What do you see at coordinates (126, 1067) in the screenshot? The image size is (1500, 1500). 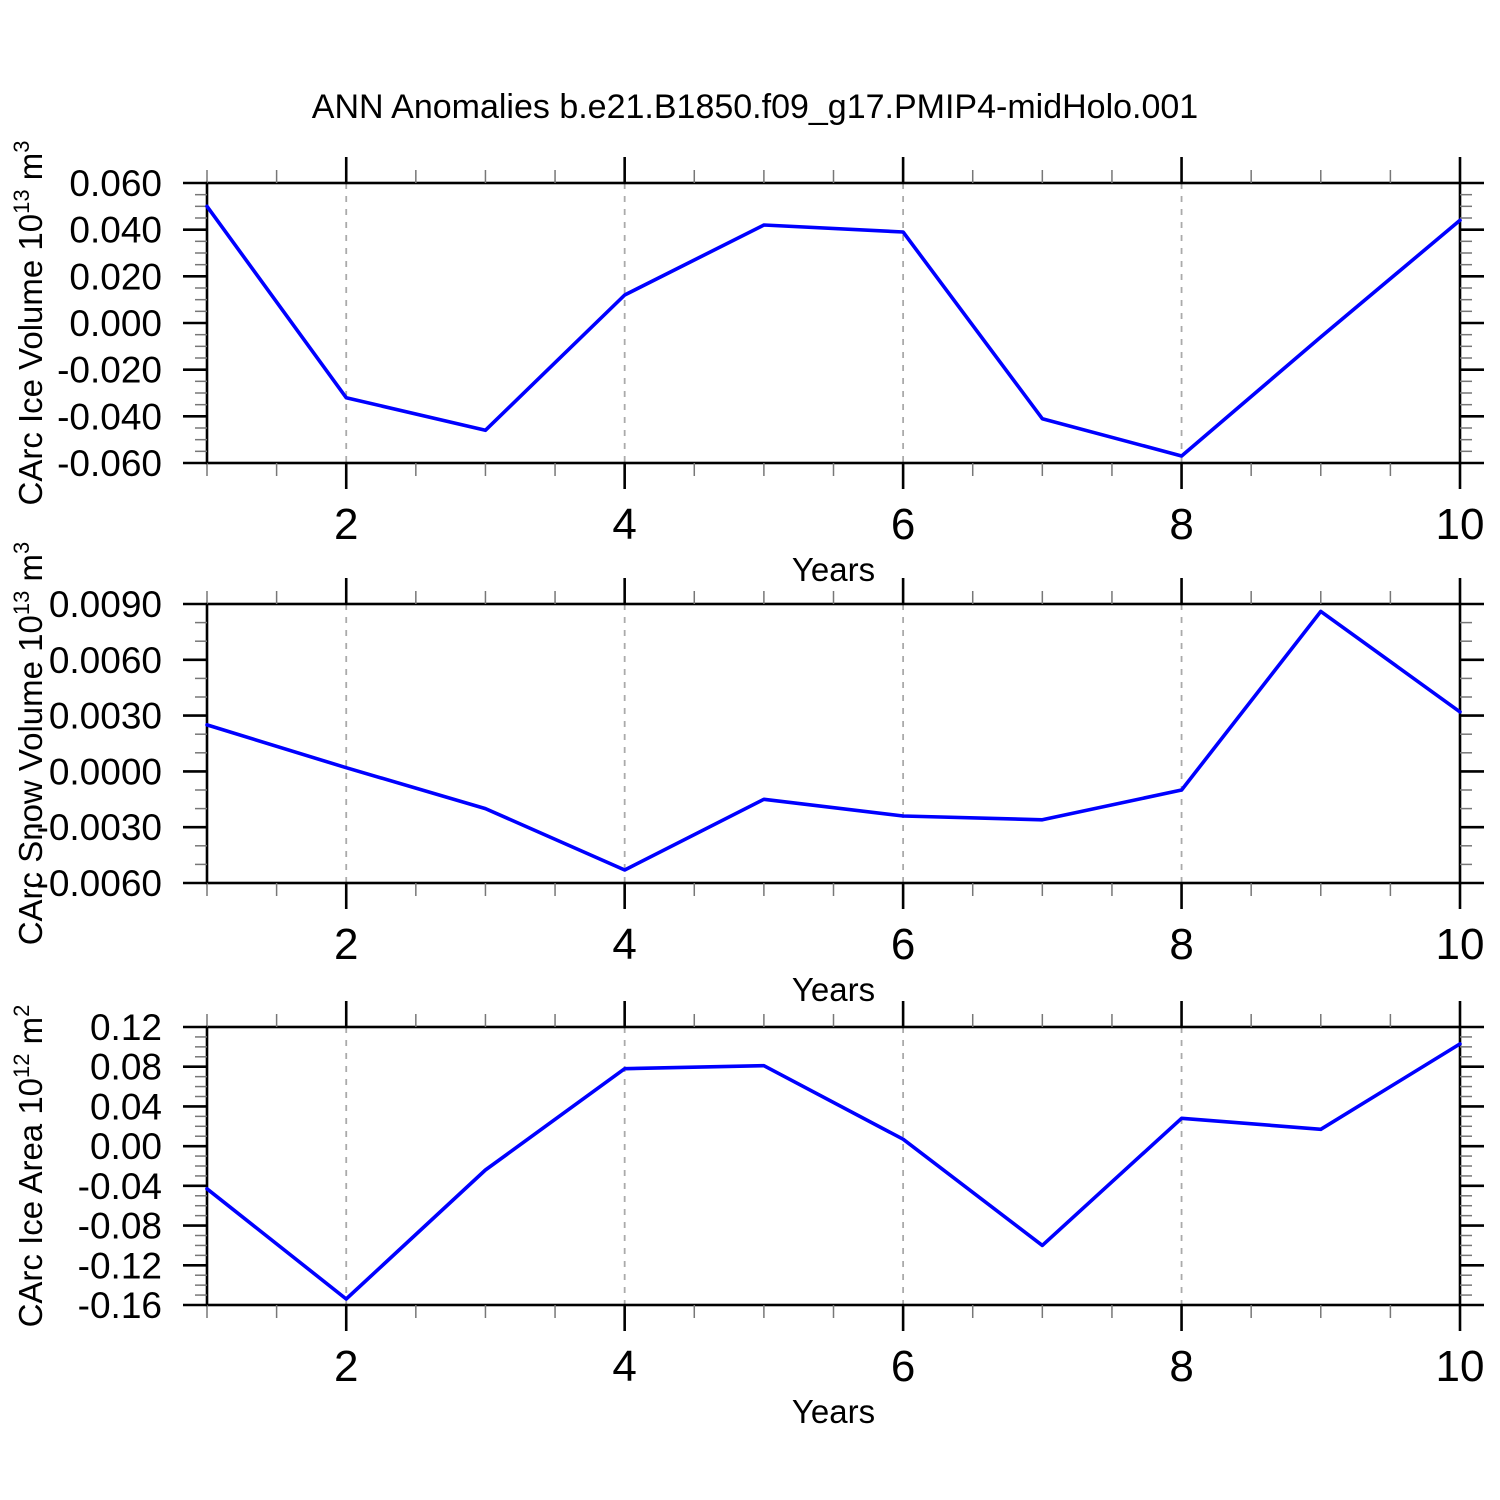 I see `y-tick-label: 0.08` at bounding box center [126, 1067].